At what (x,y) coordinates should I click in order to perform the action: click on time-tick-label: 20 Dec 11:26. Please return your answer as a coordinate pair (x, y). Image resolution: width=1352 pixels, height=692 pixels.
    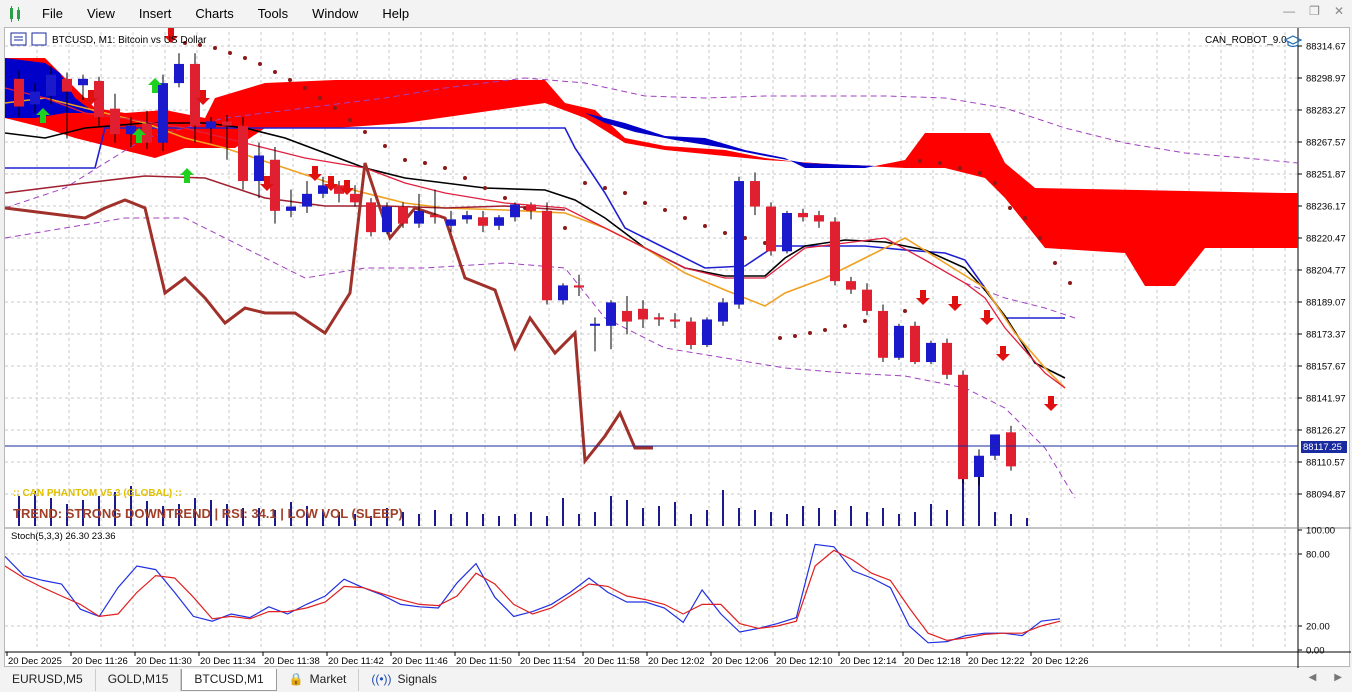
    Looking at the image, I should click on (100, 661).